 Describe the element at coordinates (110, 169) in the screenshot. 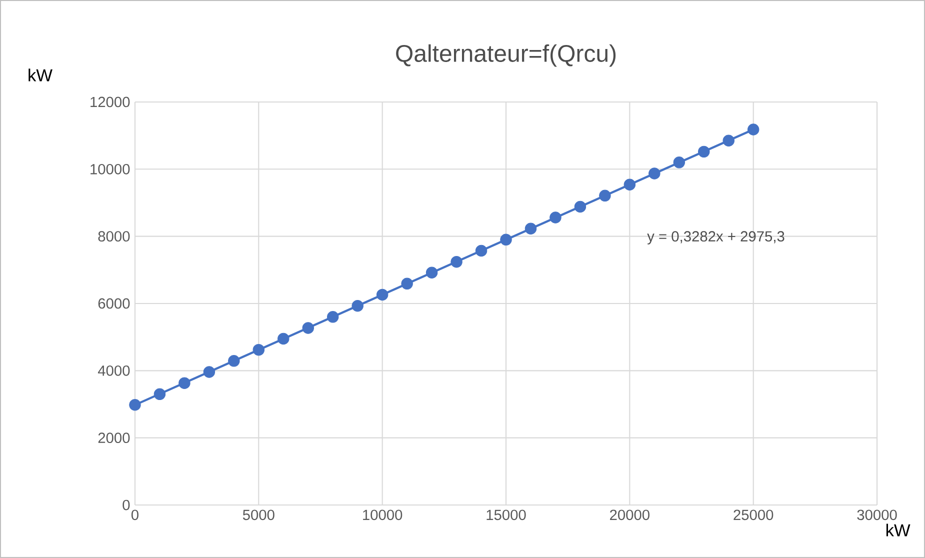

I see `y-tick-label: 10000` at that location.